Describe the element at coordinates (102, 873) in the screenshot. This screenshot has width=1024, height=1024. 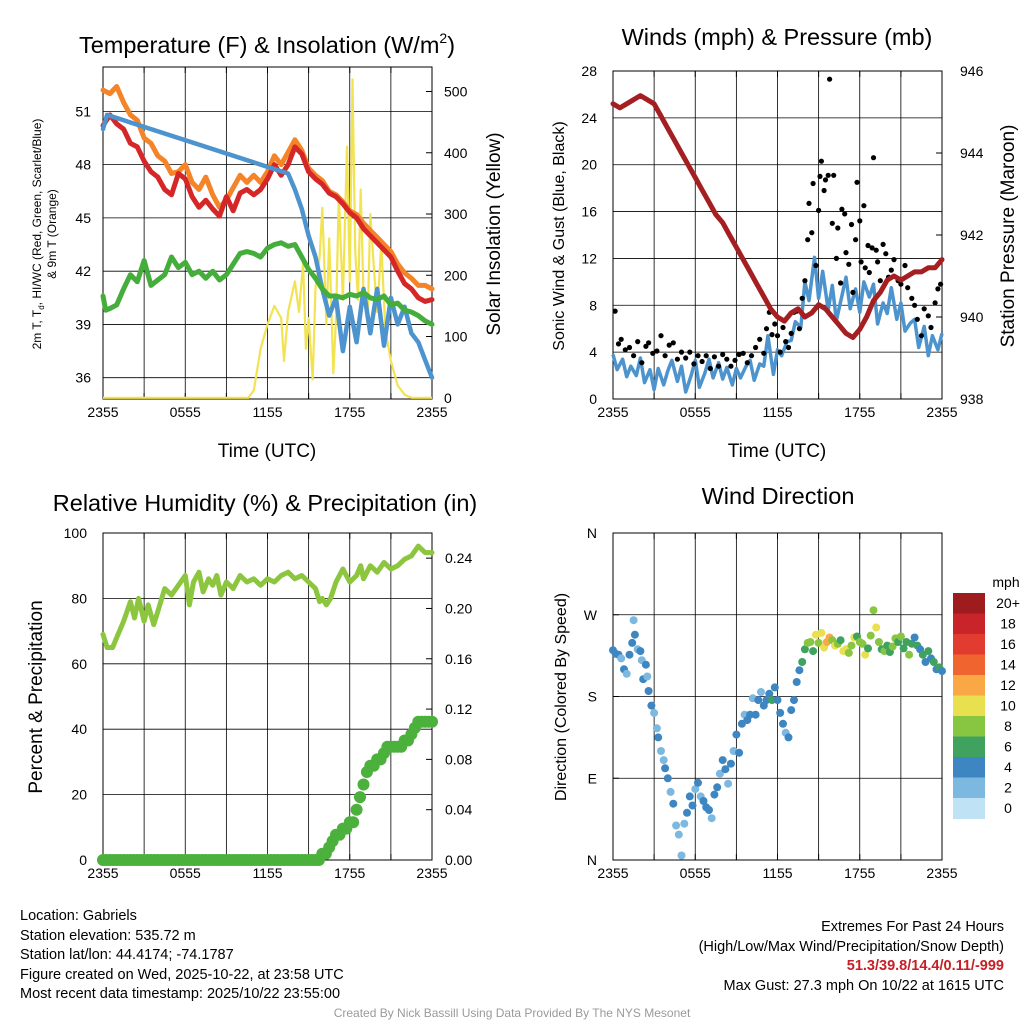
I see `rh_precip-x-tick-label: 2355` at that location.